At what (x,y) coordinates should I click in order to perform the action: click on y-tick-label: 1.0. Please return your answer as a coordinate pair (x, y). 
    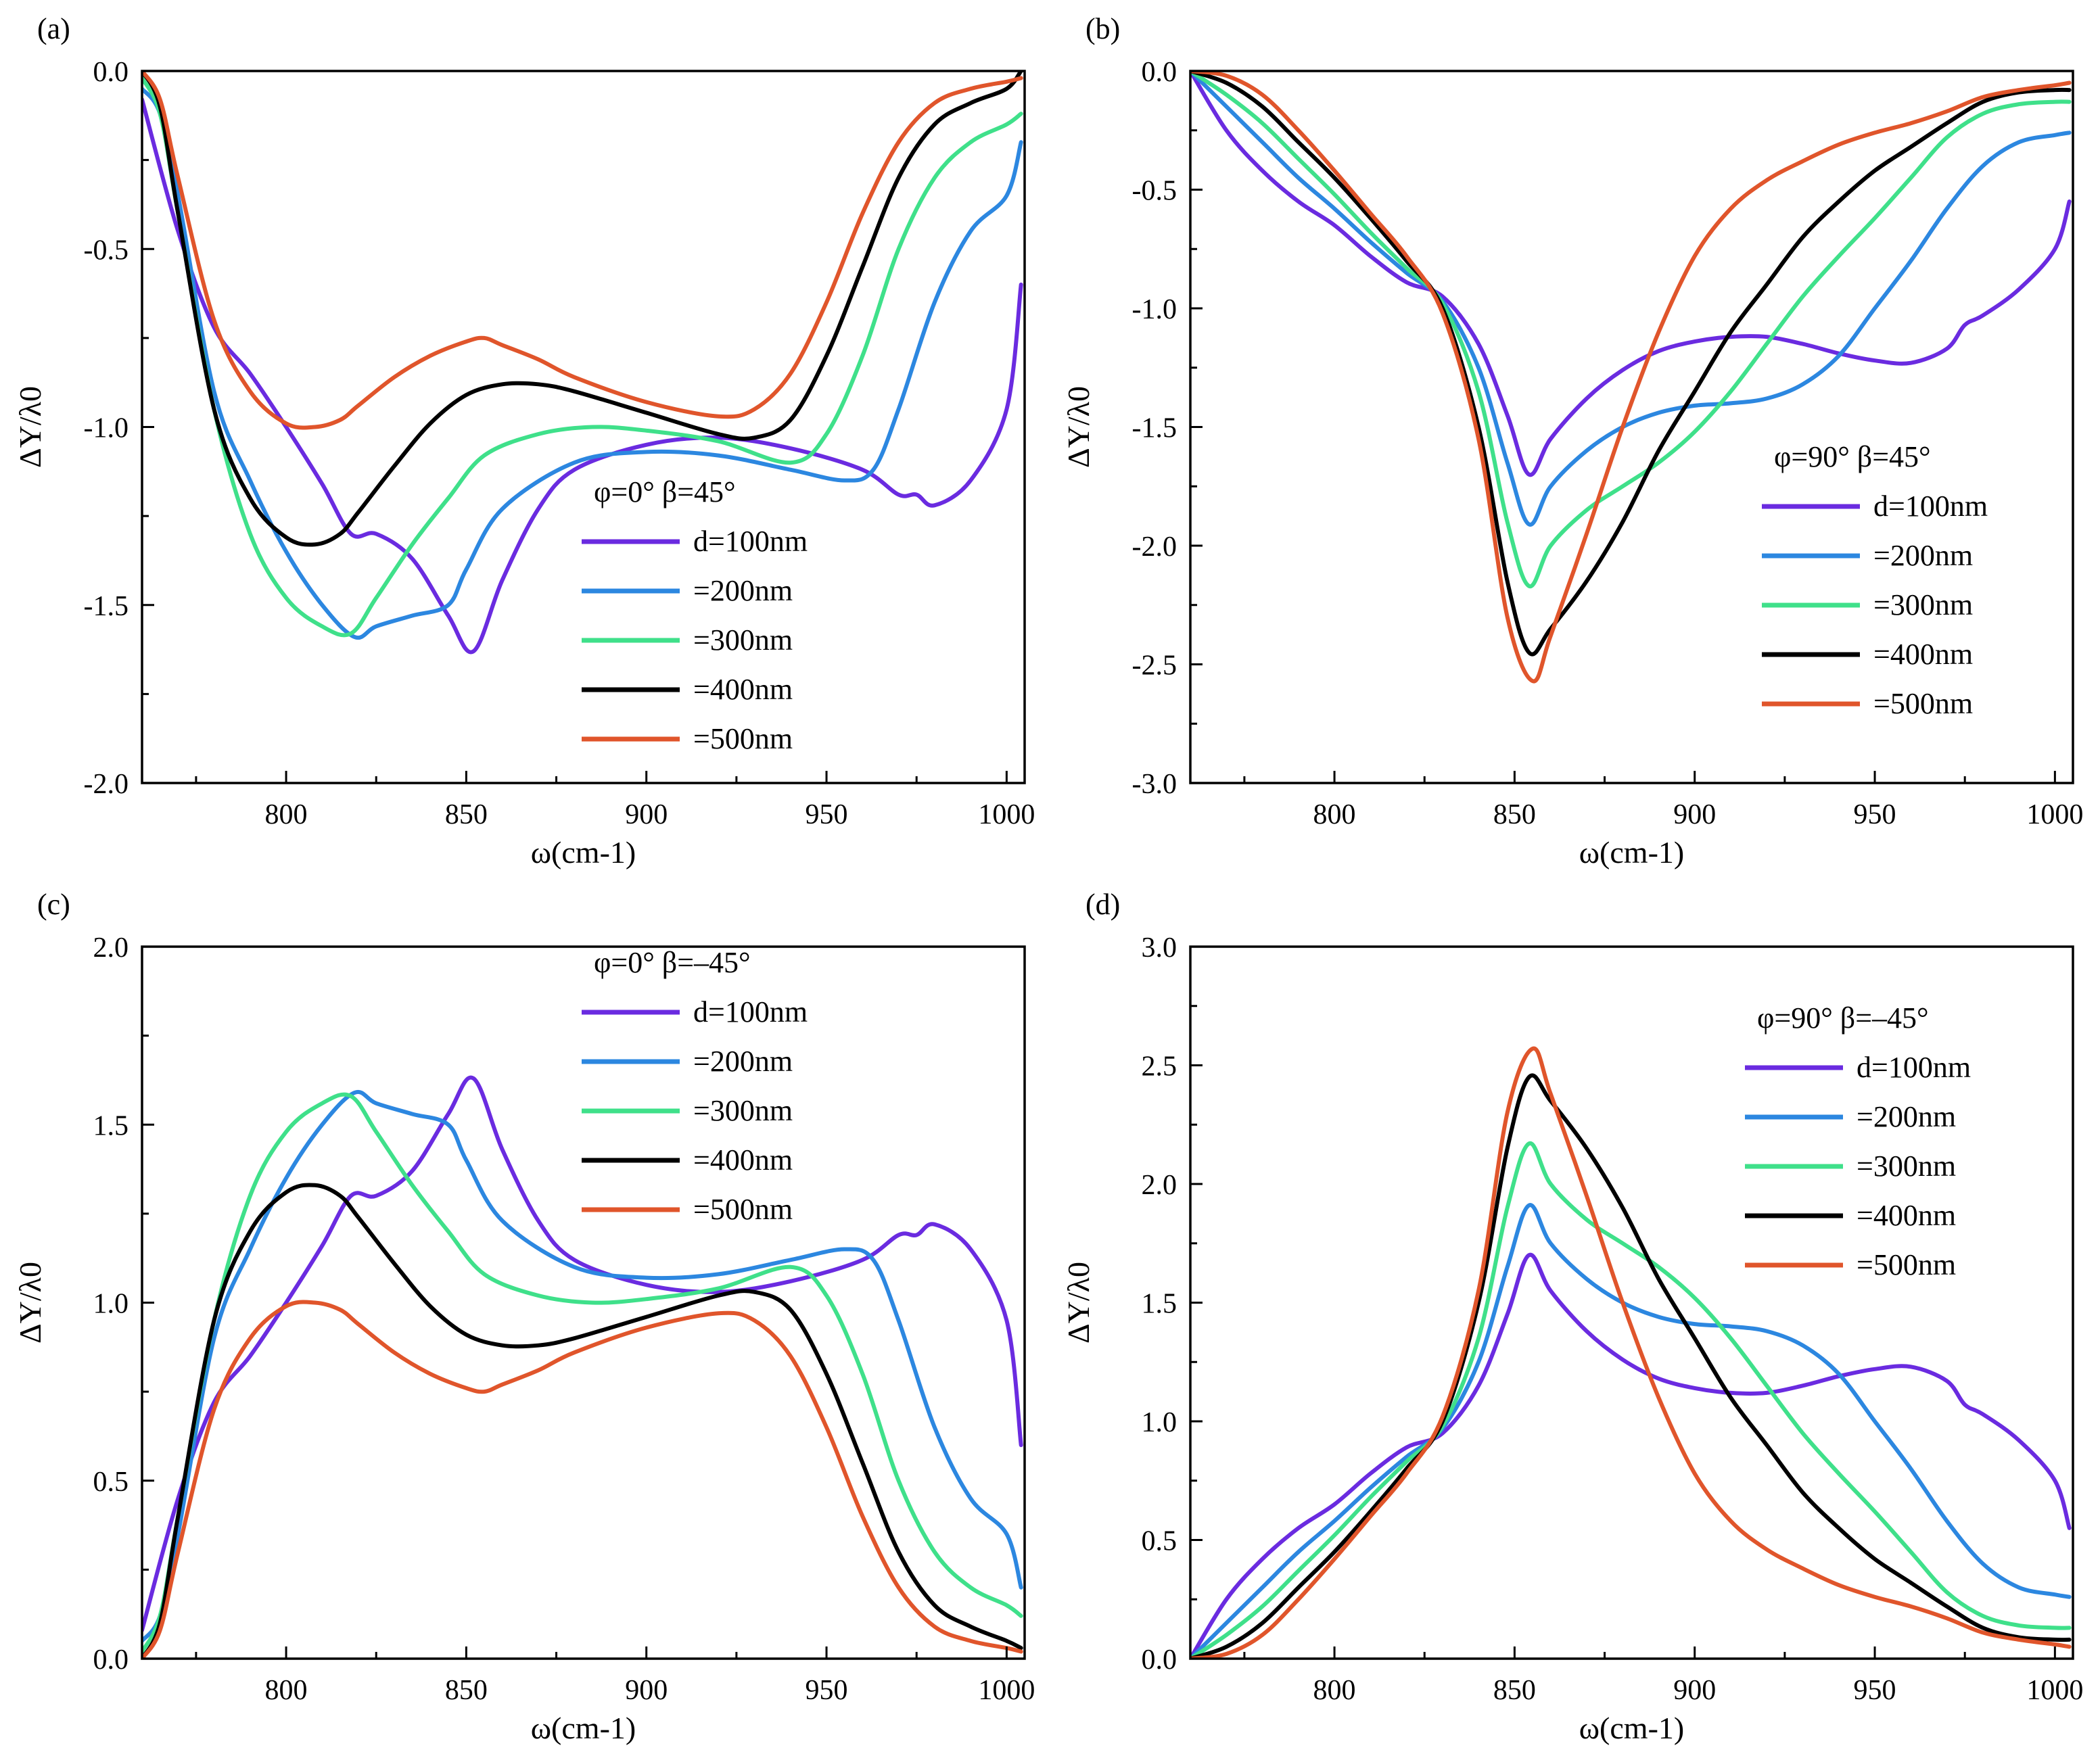
    Looking at the image, I should click on (1159, 1423).